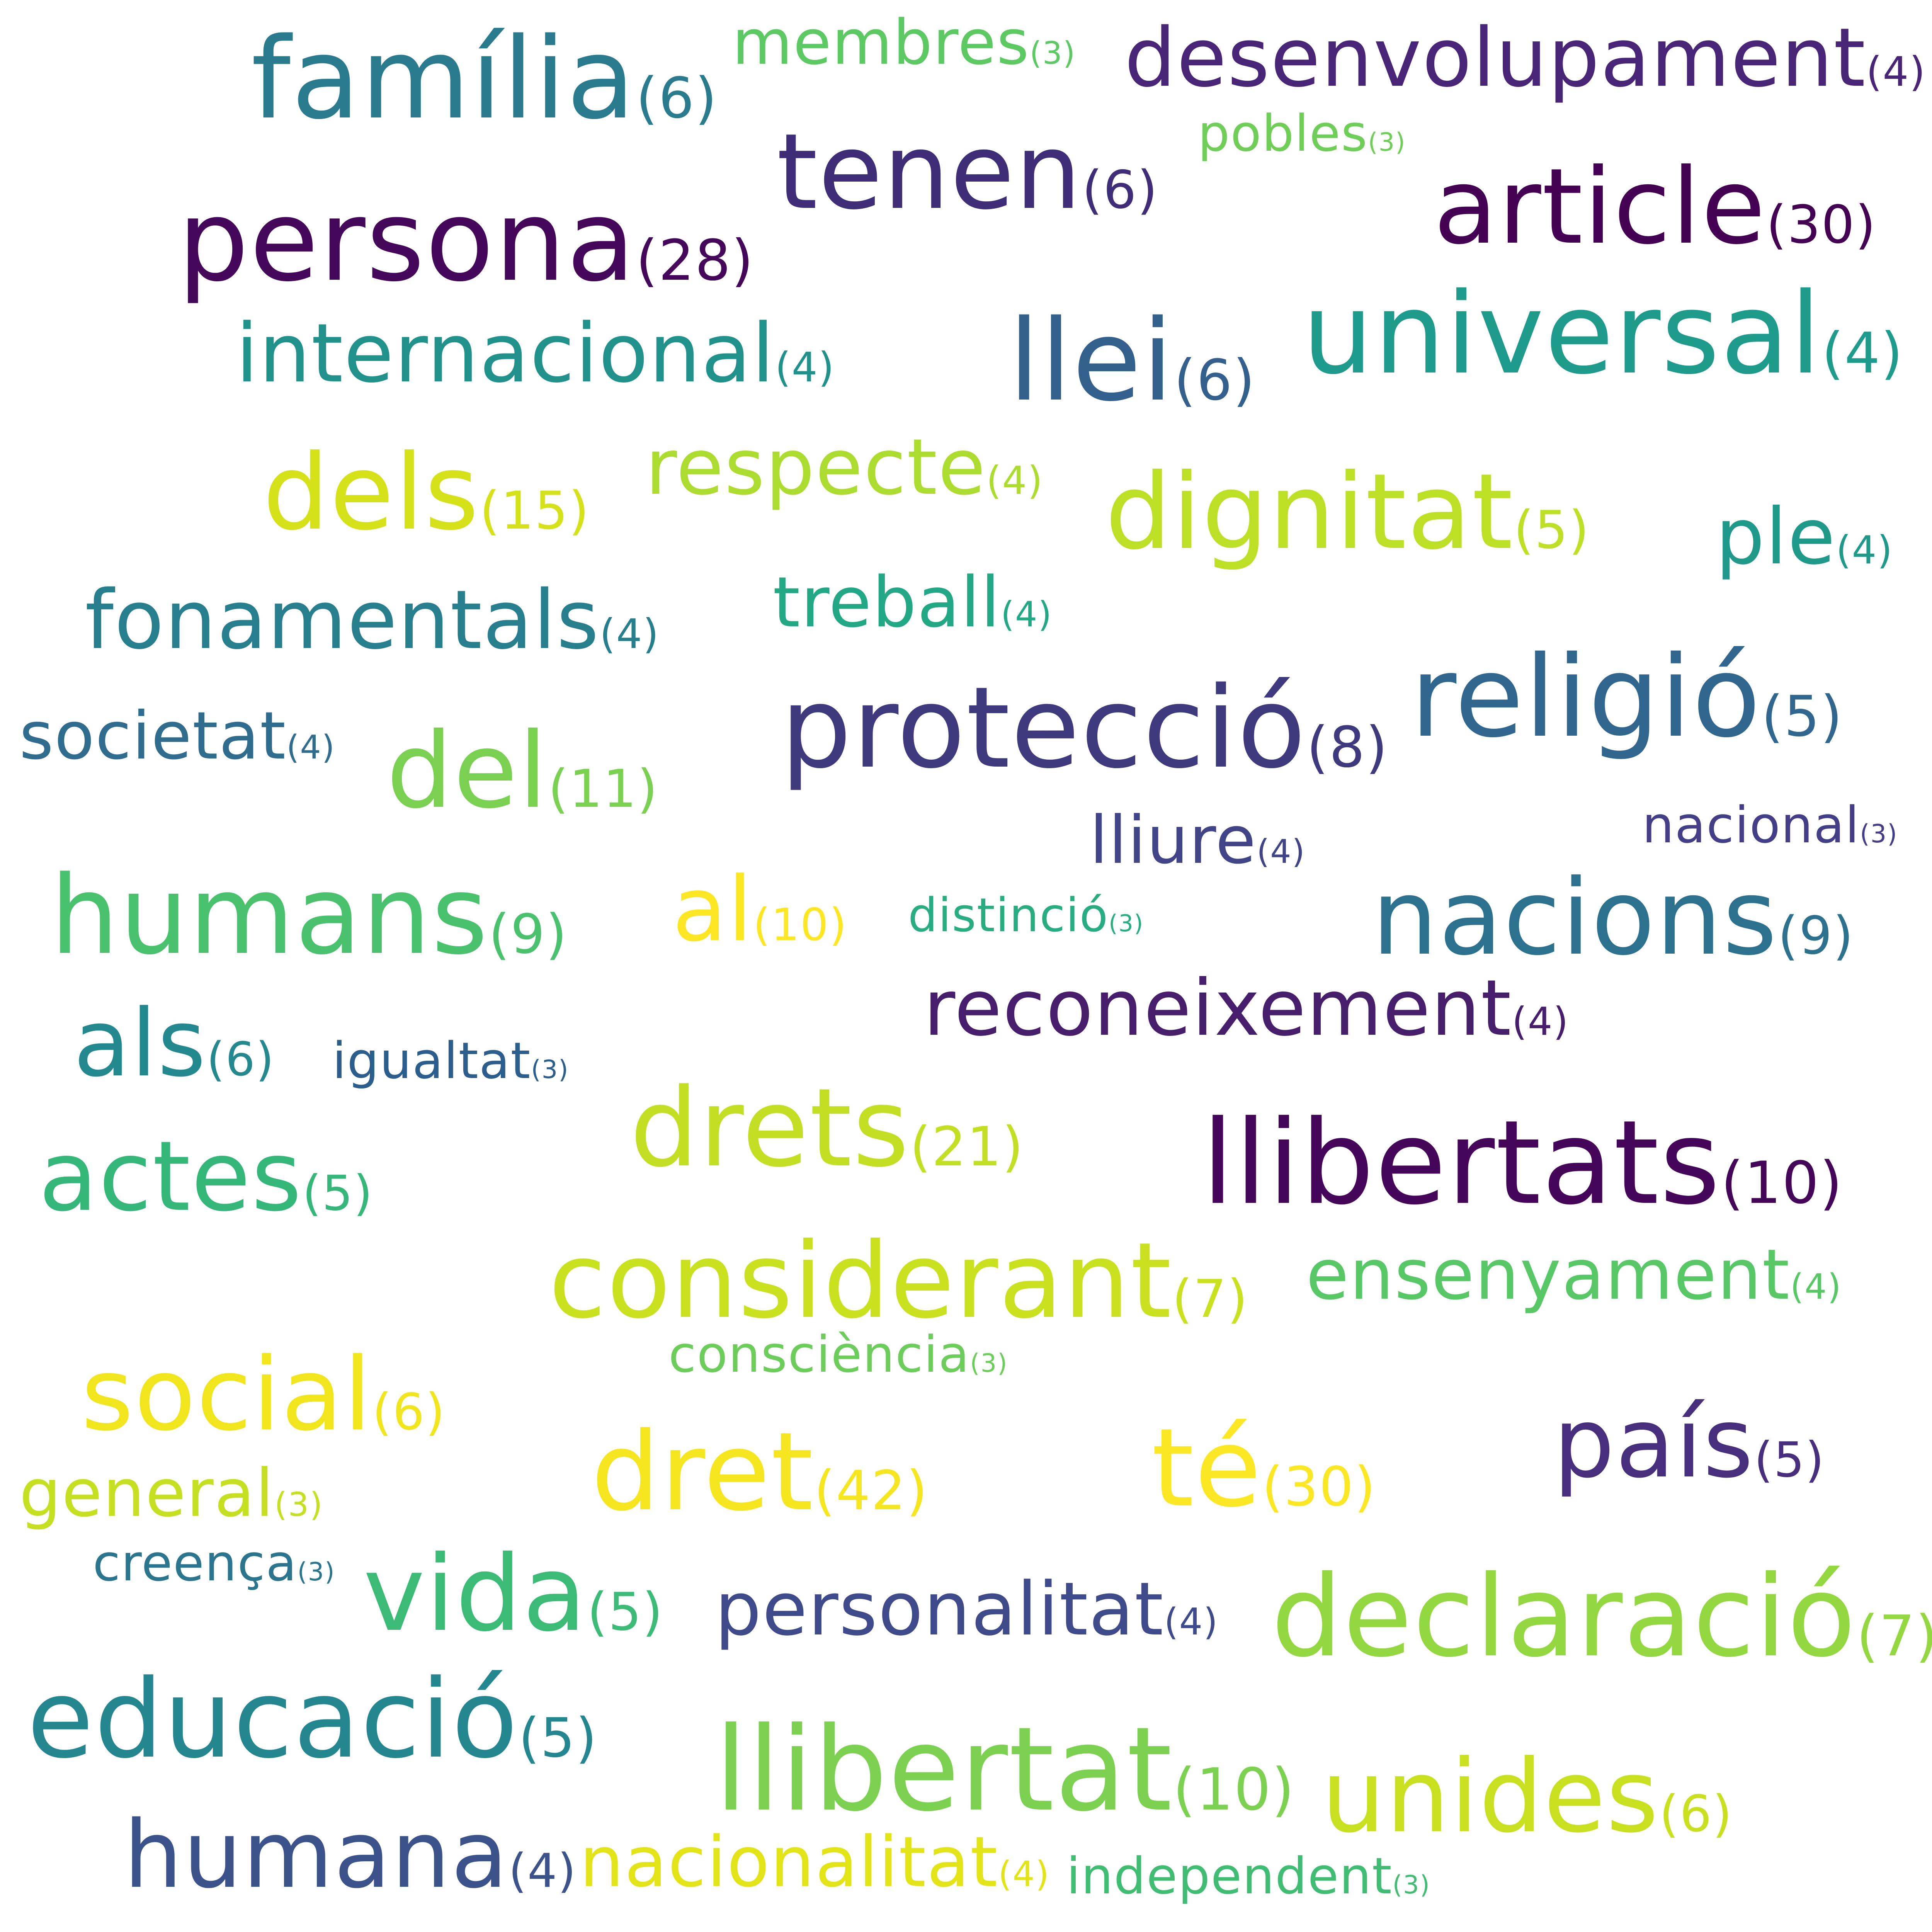 The height and width of the screenshot is (1932, 1932). What do you see at coordinates (1206, 1468) in the screenshot?
I see `word-text: té` at bounding box center [1206, 1468].